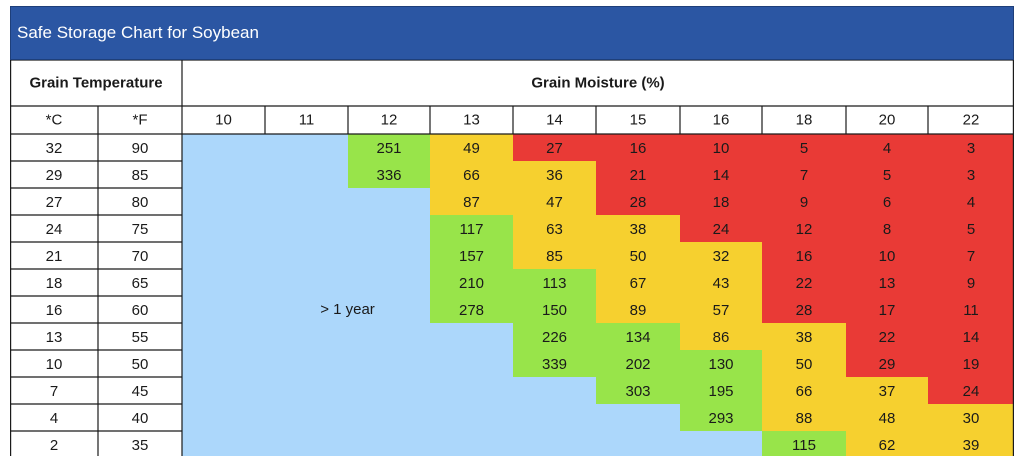 The width and height of the screenshot is (1024, 463). Describe the element at coordinates (54, 256) in the screenshot. I see `temperature-celsius: 21` at that location.